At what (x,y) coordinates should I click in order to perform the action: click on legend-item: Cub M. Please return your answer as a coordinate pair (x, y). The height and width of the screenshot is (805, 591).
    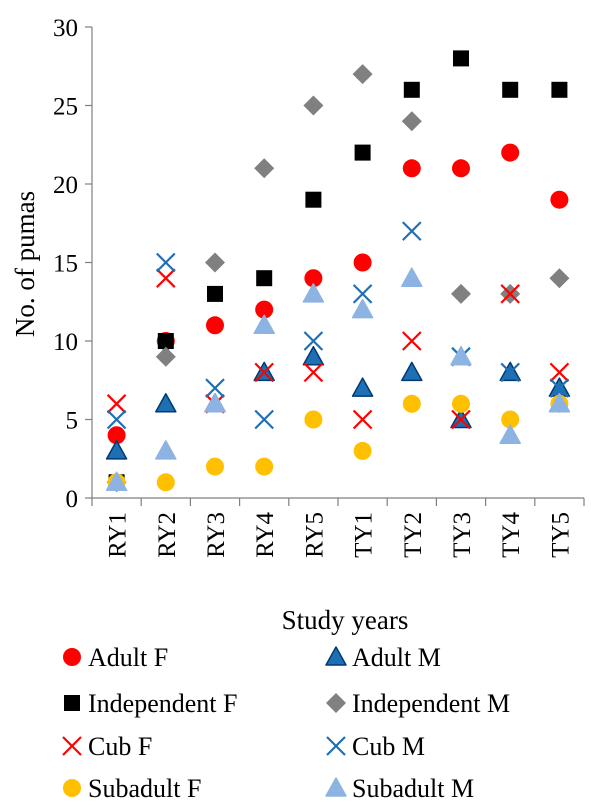
    Looking at the image, I should click on (375, 746).